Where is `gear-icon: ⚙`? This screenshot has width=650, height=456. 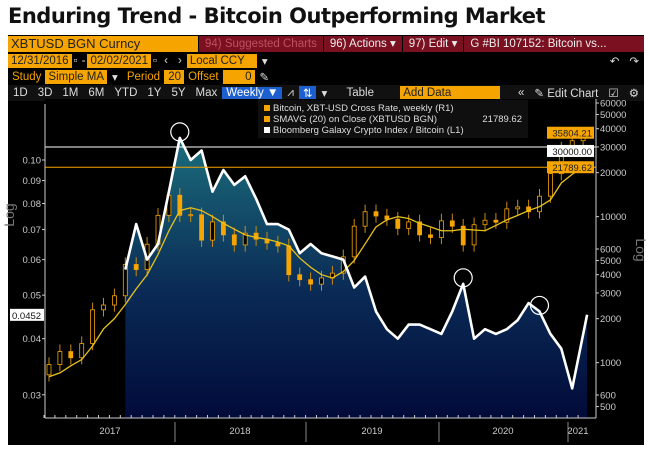
gear-icon: ⚙ is located at coordinates (633, 94).